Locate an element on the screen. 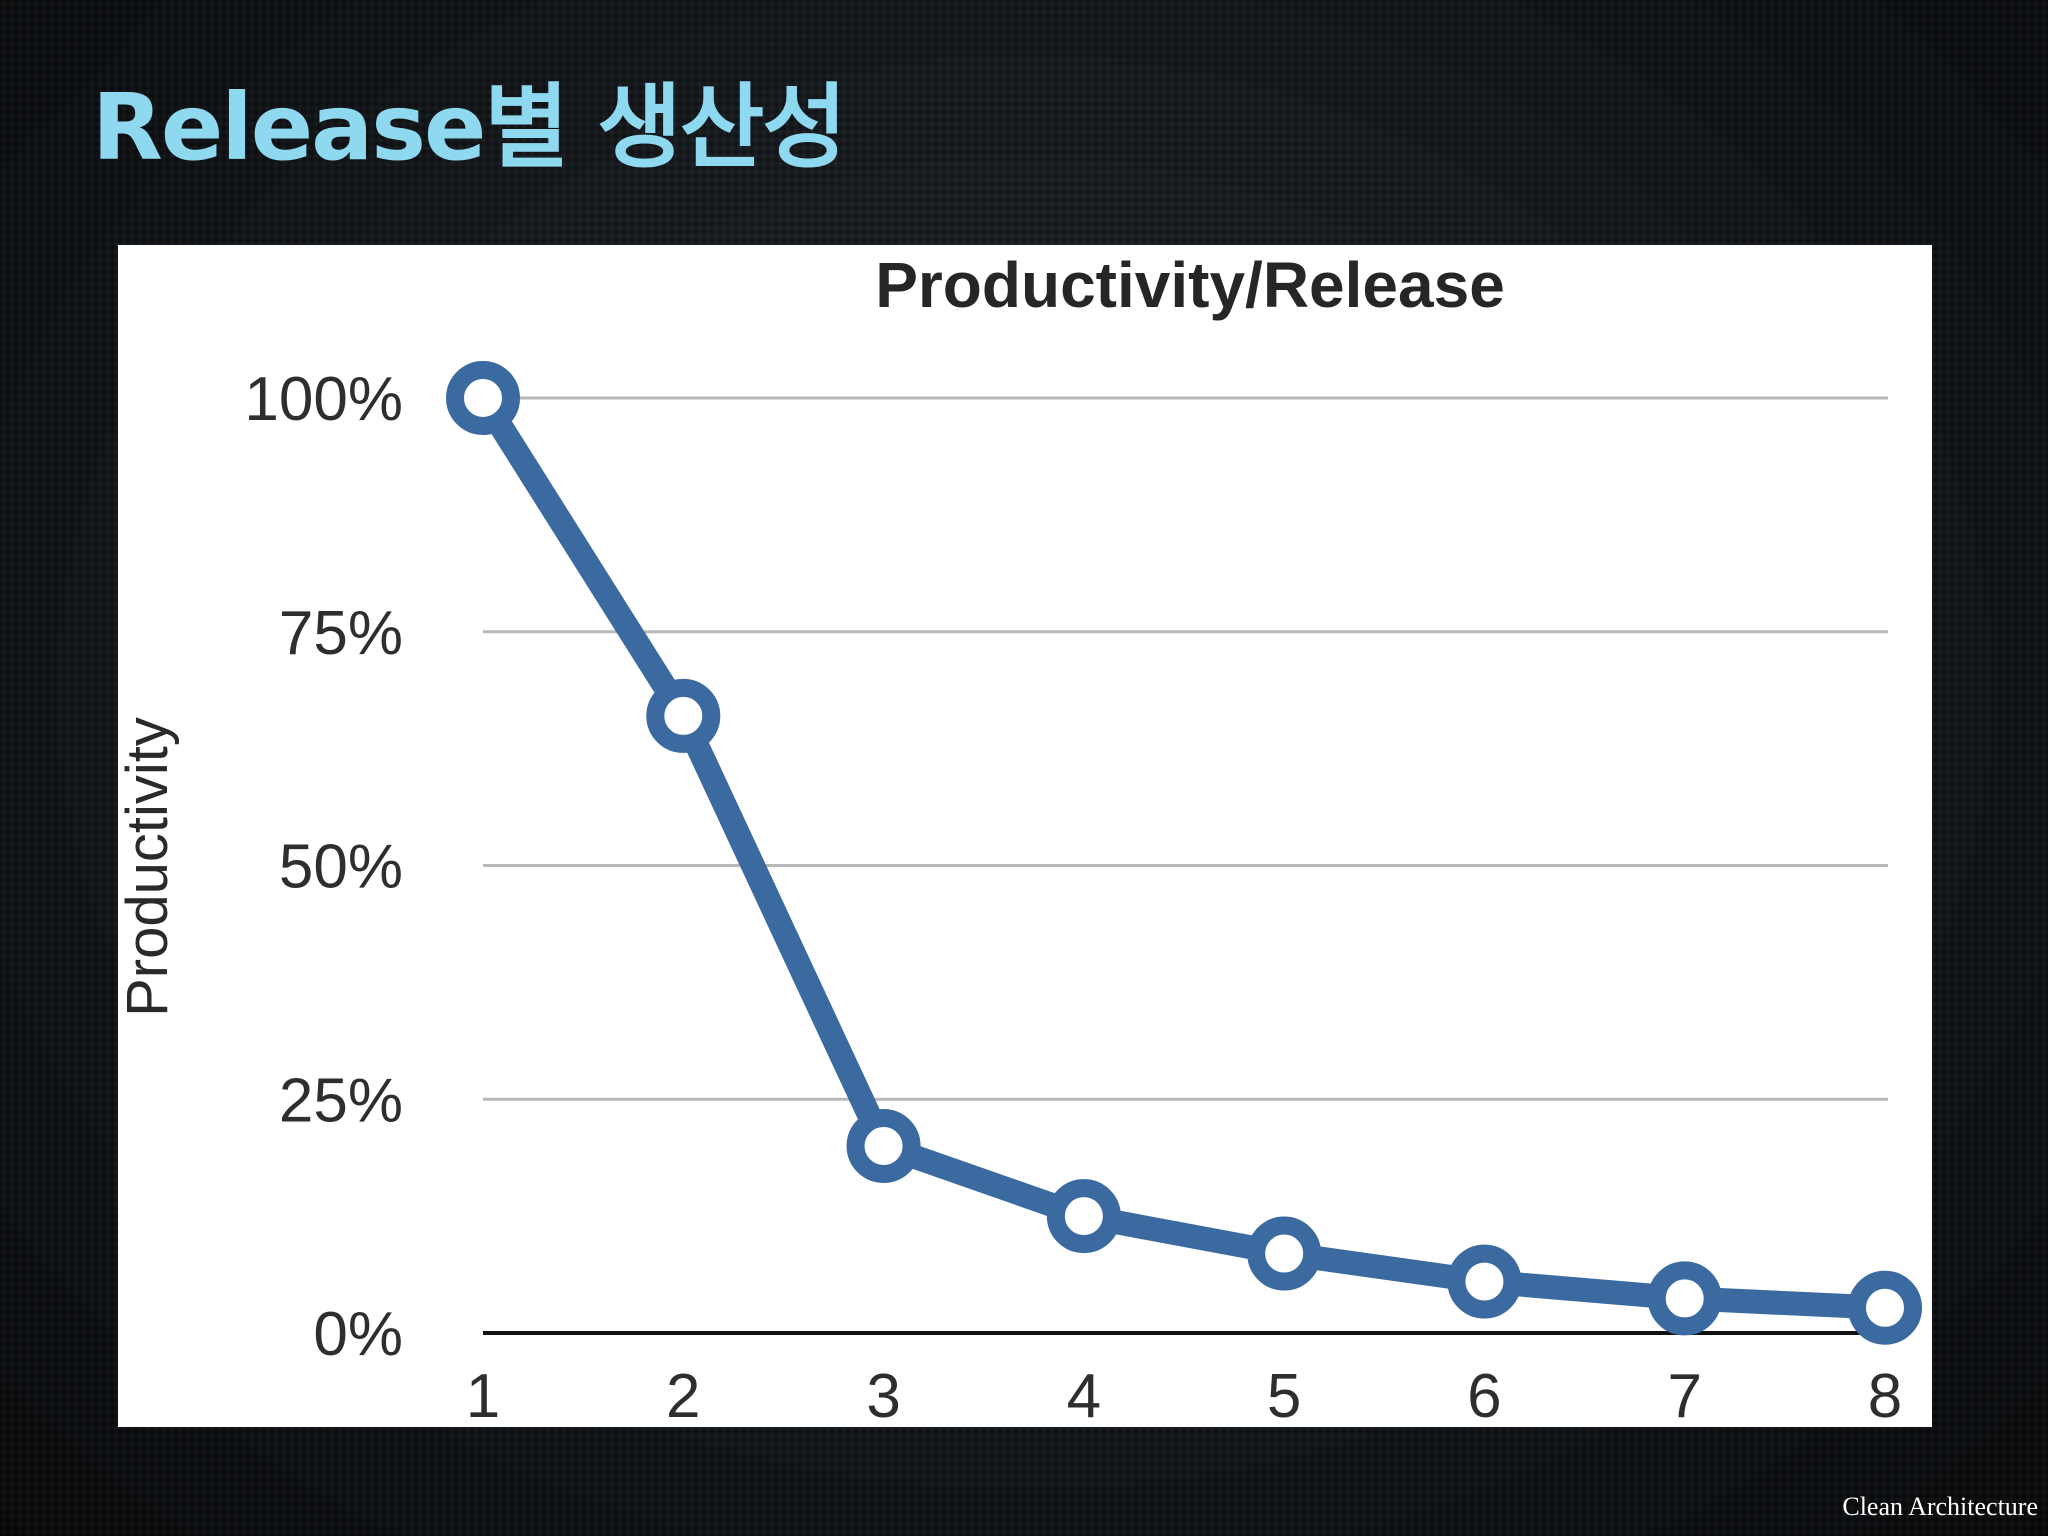 This screenshot has width=2048, height=1536. y-tick-label: 25% is located at coordinates (341, 1100).